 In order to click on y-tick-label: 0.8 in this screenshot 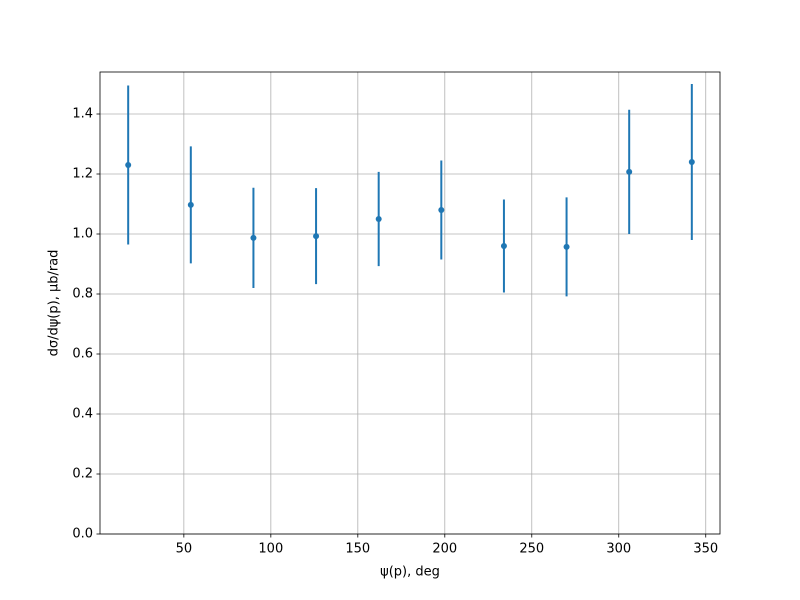, I will do `click(82, 294)`.